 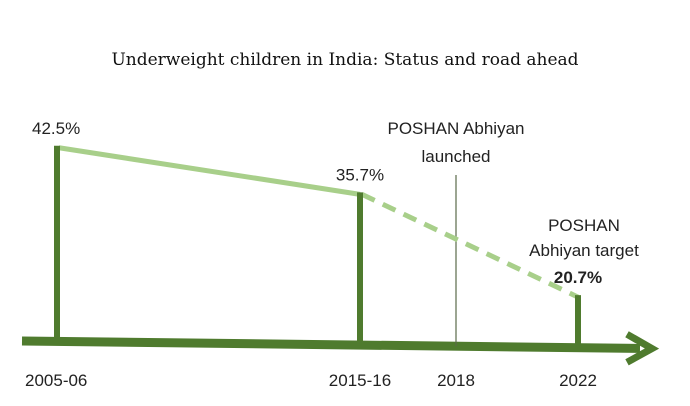 What do you see at coordinates (209, 171) in the screenshot?
I see `trend-line` at bounding box center [209, 171].